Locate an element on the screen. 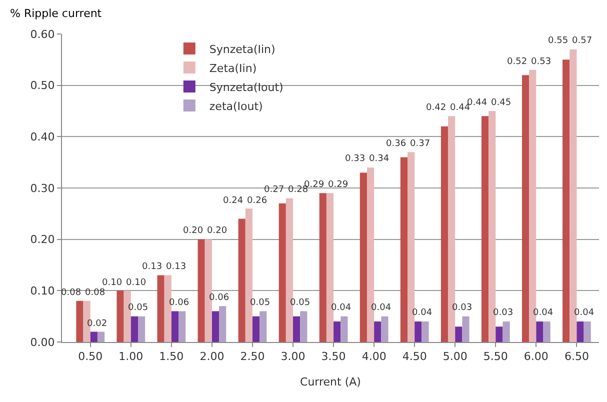  data-label: 0.29 is located at coordinates (338, 185).